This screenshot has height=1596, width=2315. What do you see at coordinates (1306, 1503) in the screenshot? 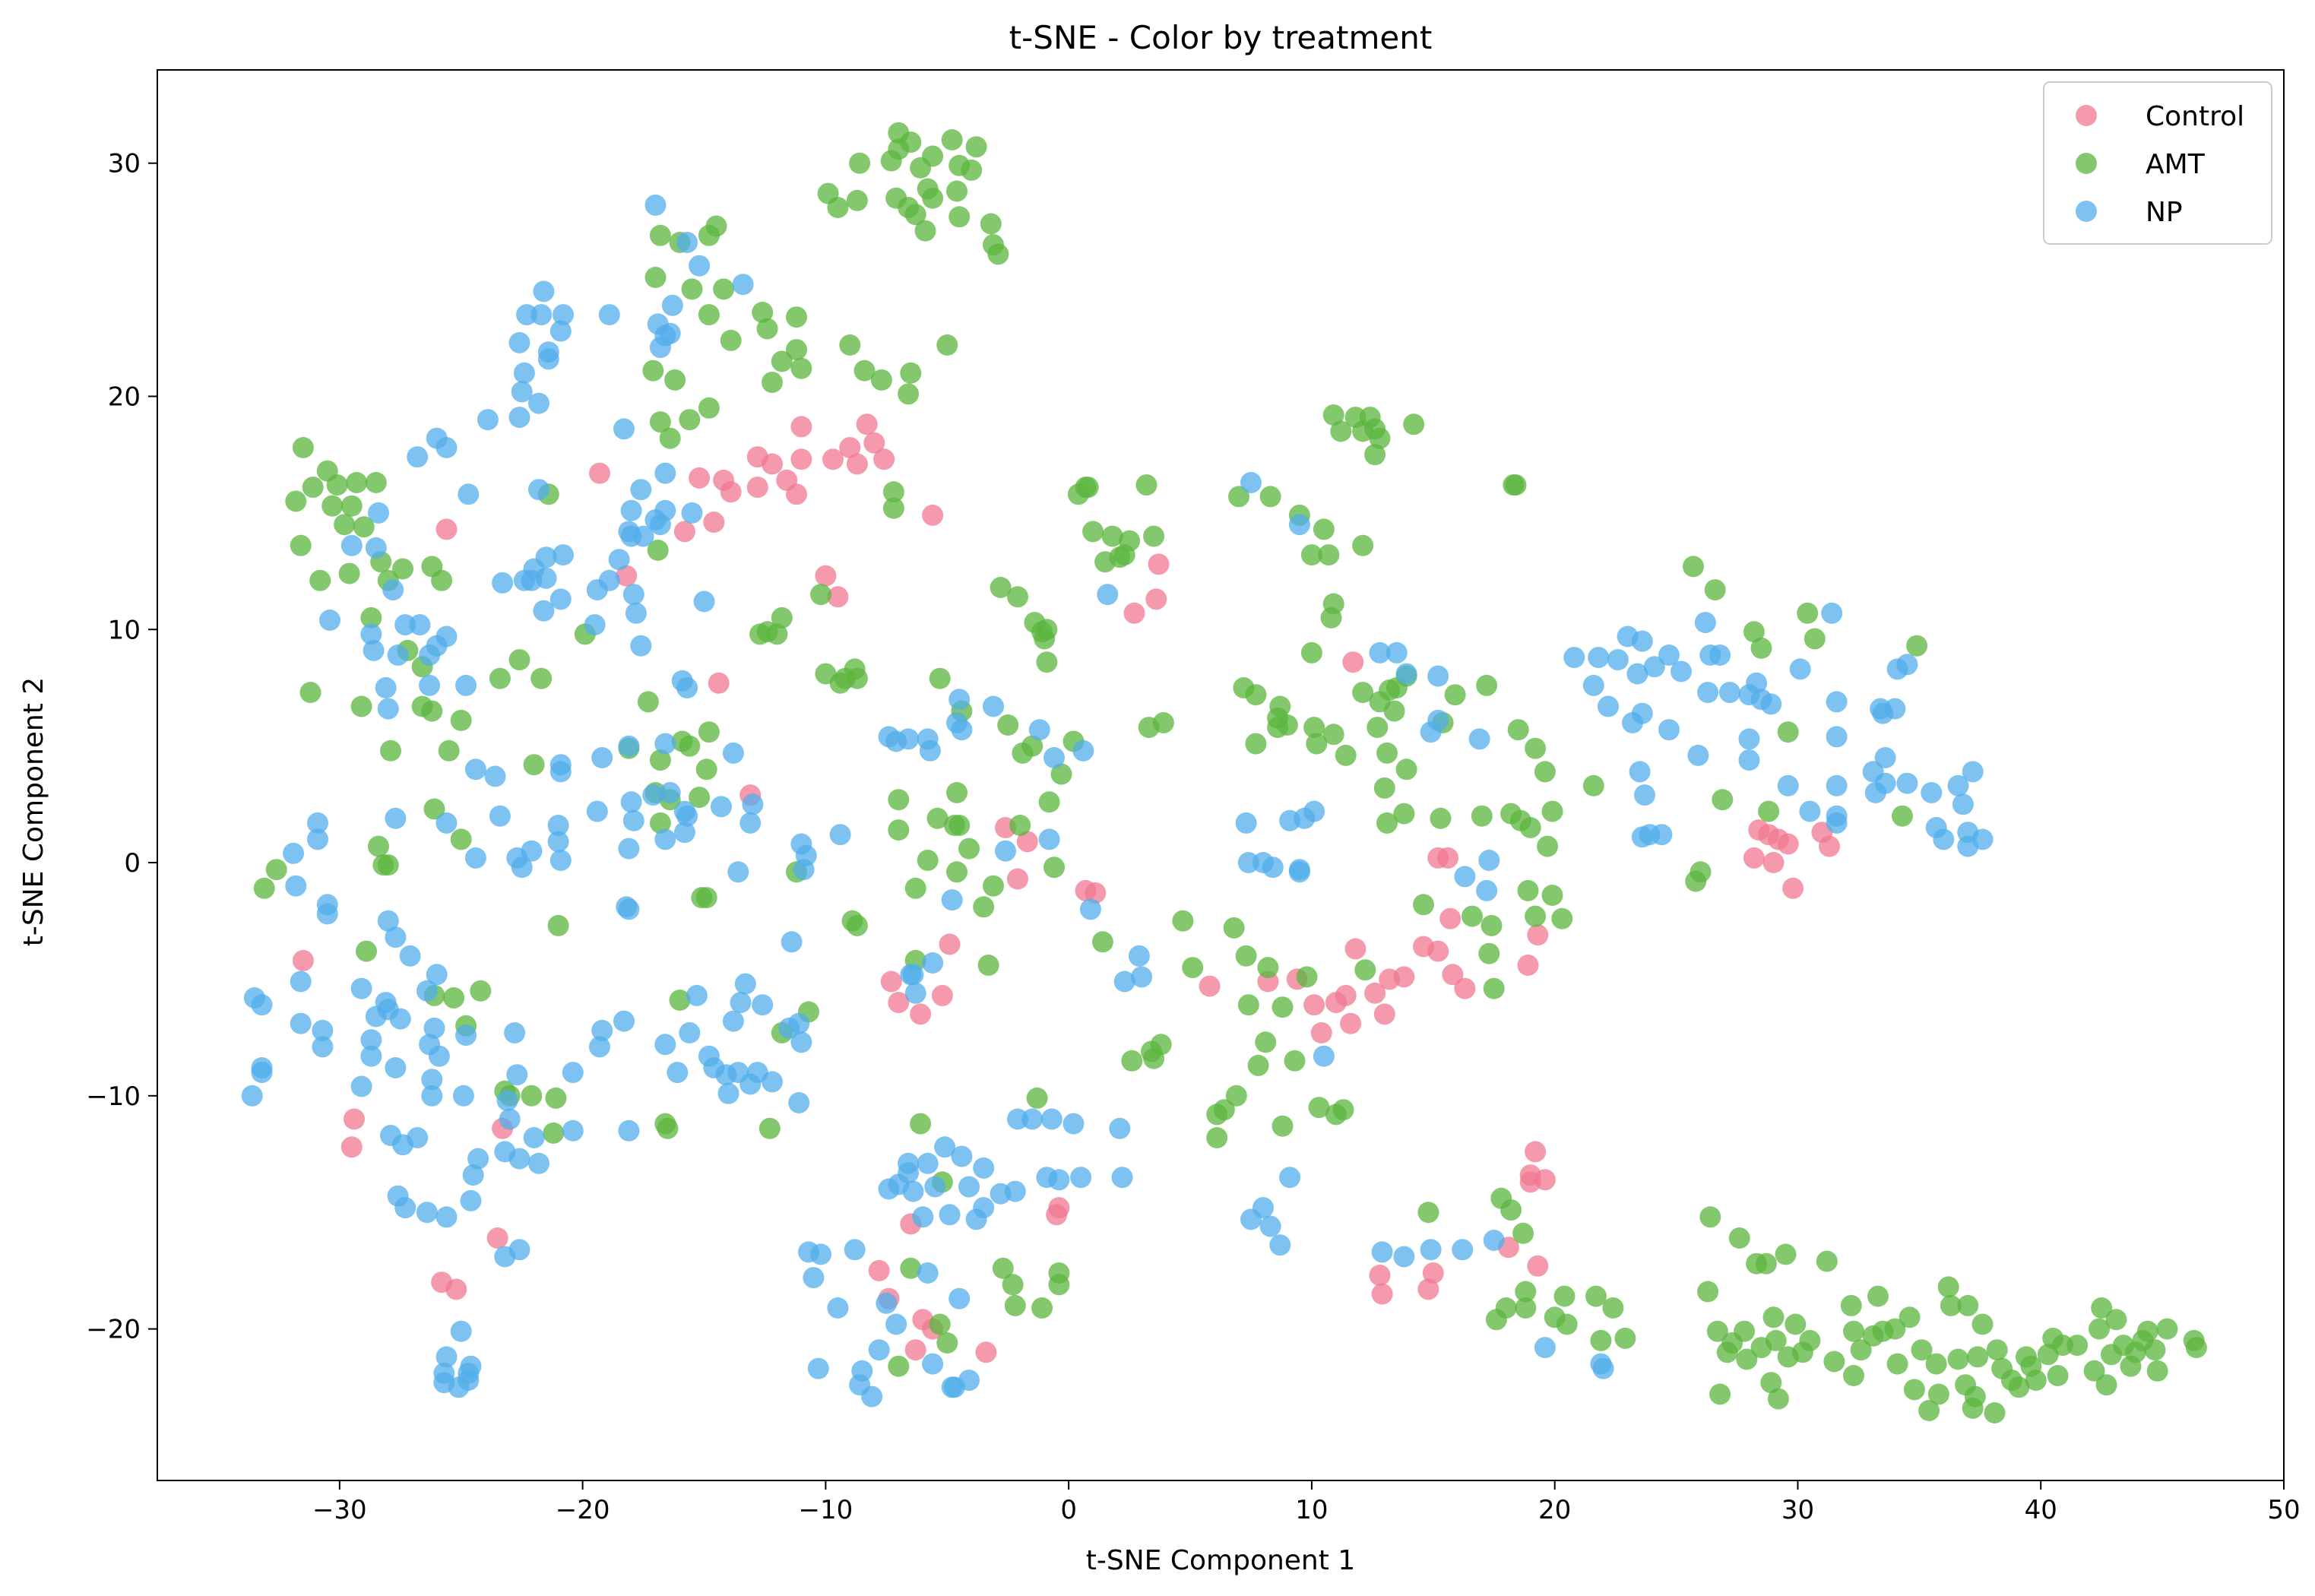
I see `x-axis: −30 −20 −10 0 10 20 30 40 50` at bounding box center [1306, 1503].